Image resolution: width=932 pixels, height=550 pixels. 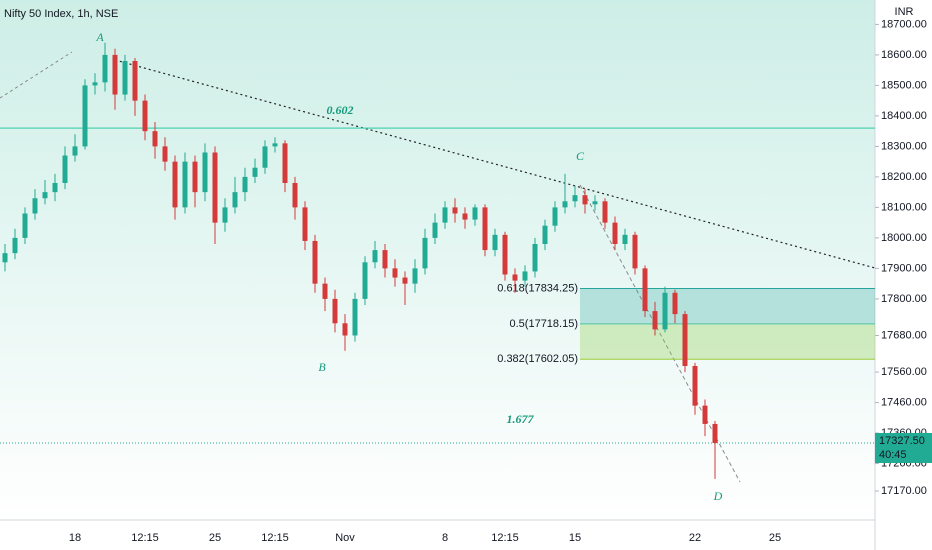 What do you see at coordinates (322, 367) in the screenshot?
I see `wave-label: B` at bounding box center [322, 367].